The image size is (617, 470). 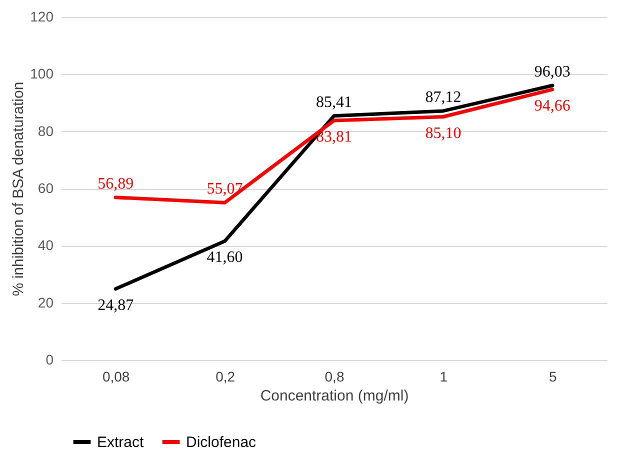 I want to click on data-label: 94,66, so click(x=552, y=105).